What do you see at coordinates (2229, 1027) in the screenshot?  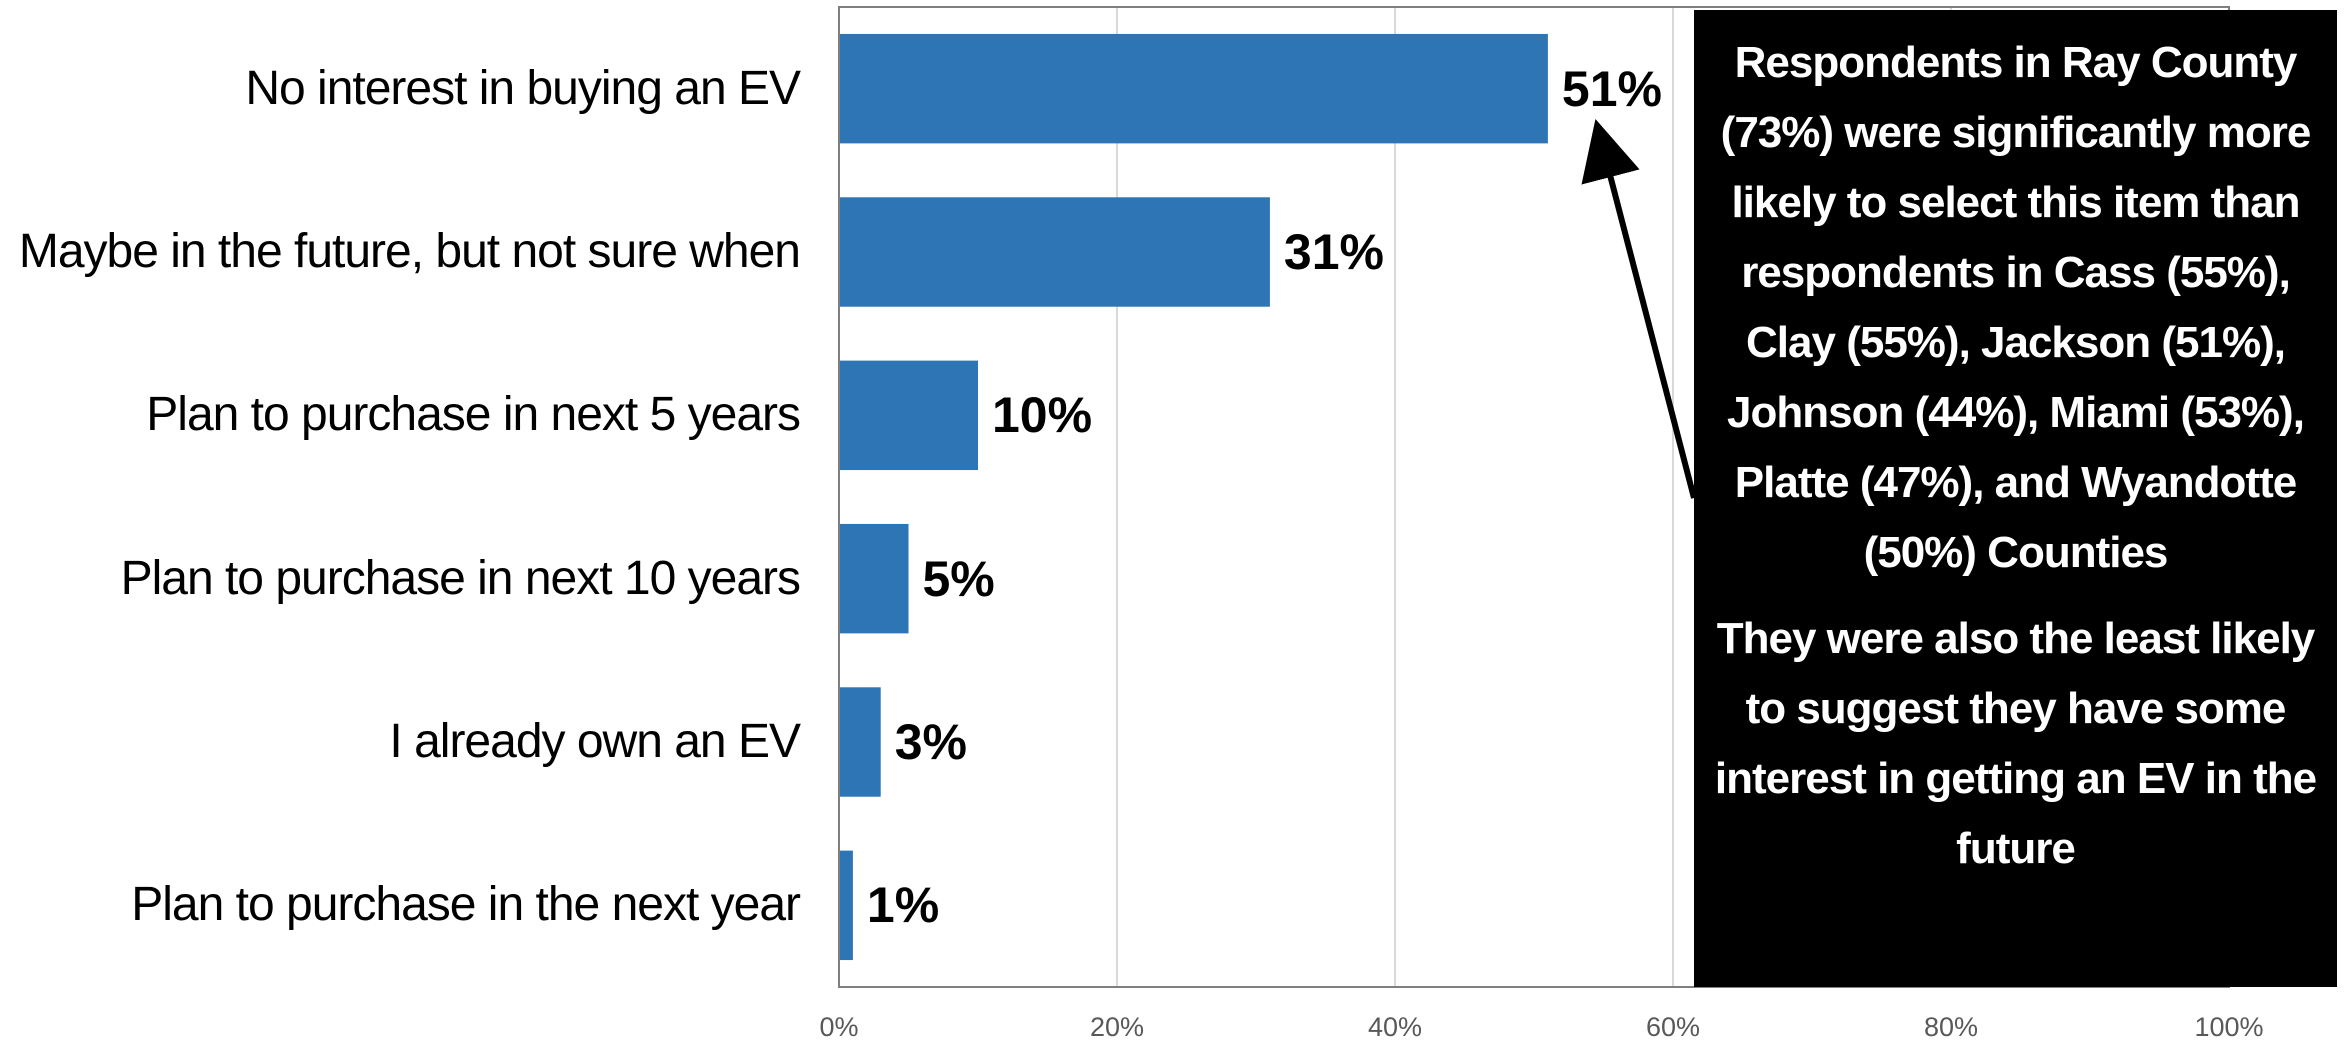 I see `x-tick-label: 100%` at bounding box center [2229, 1027].